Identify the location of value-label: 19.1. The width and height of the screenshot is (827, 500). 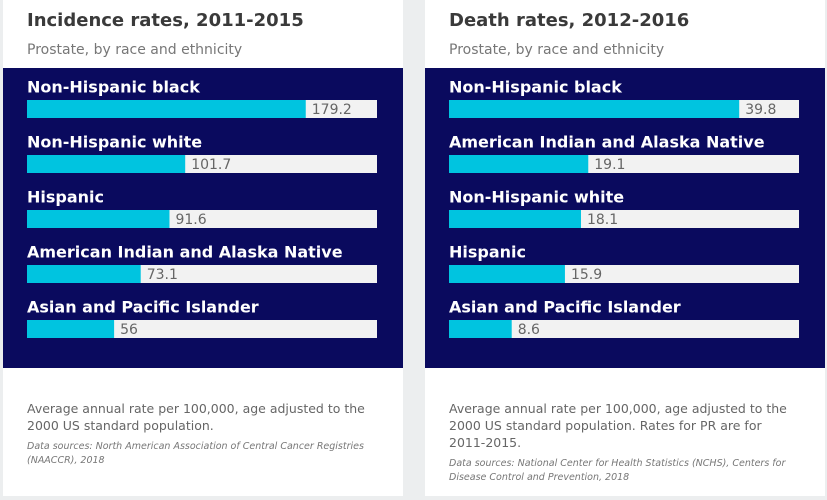
(609, 165).